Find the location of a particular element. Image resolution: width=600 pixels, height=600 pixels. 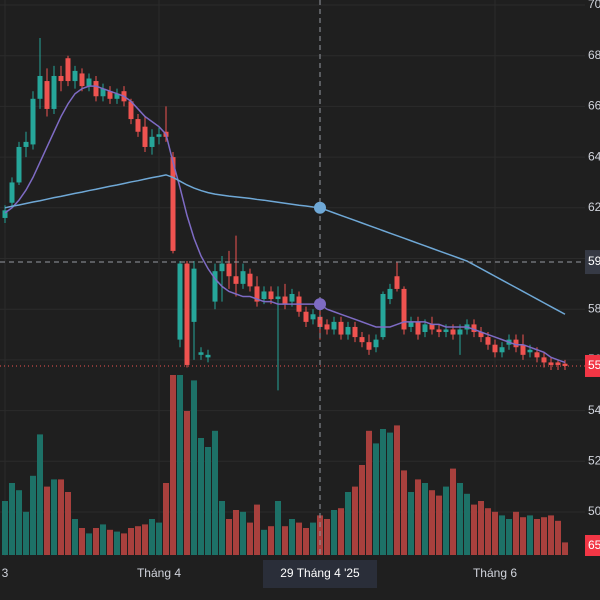

y-tick-label: 64 is located at coordinates (594, 156).